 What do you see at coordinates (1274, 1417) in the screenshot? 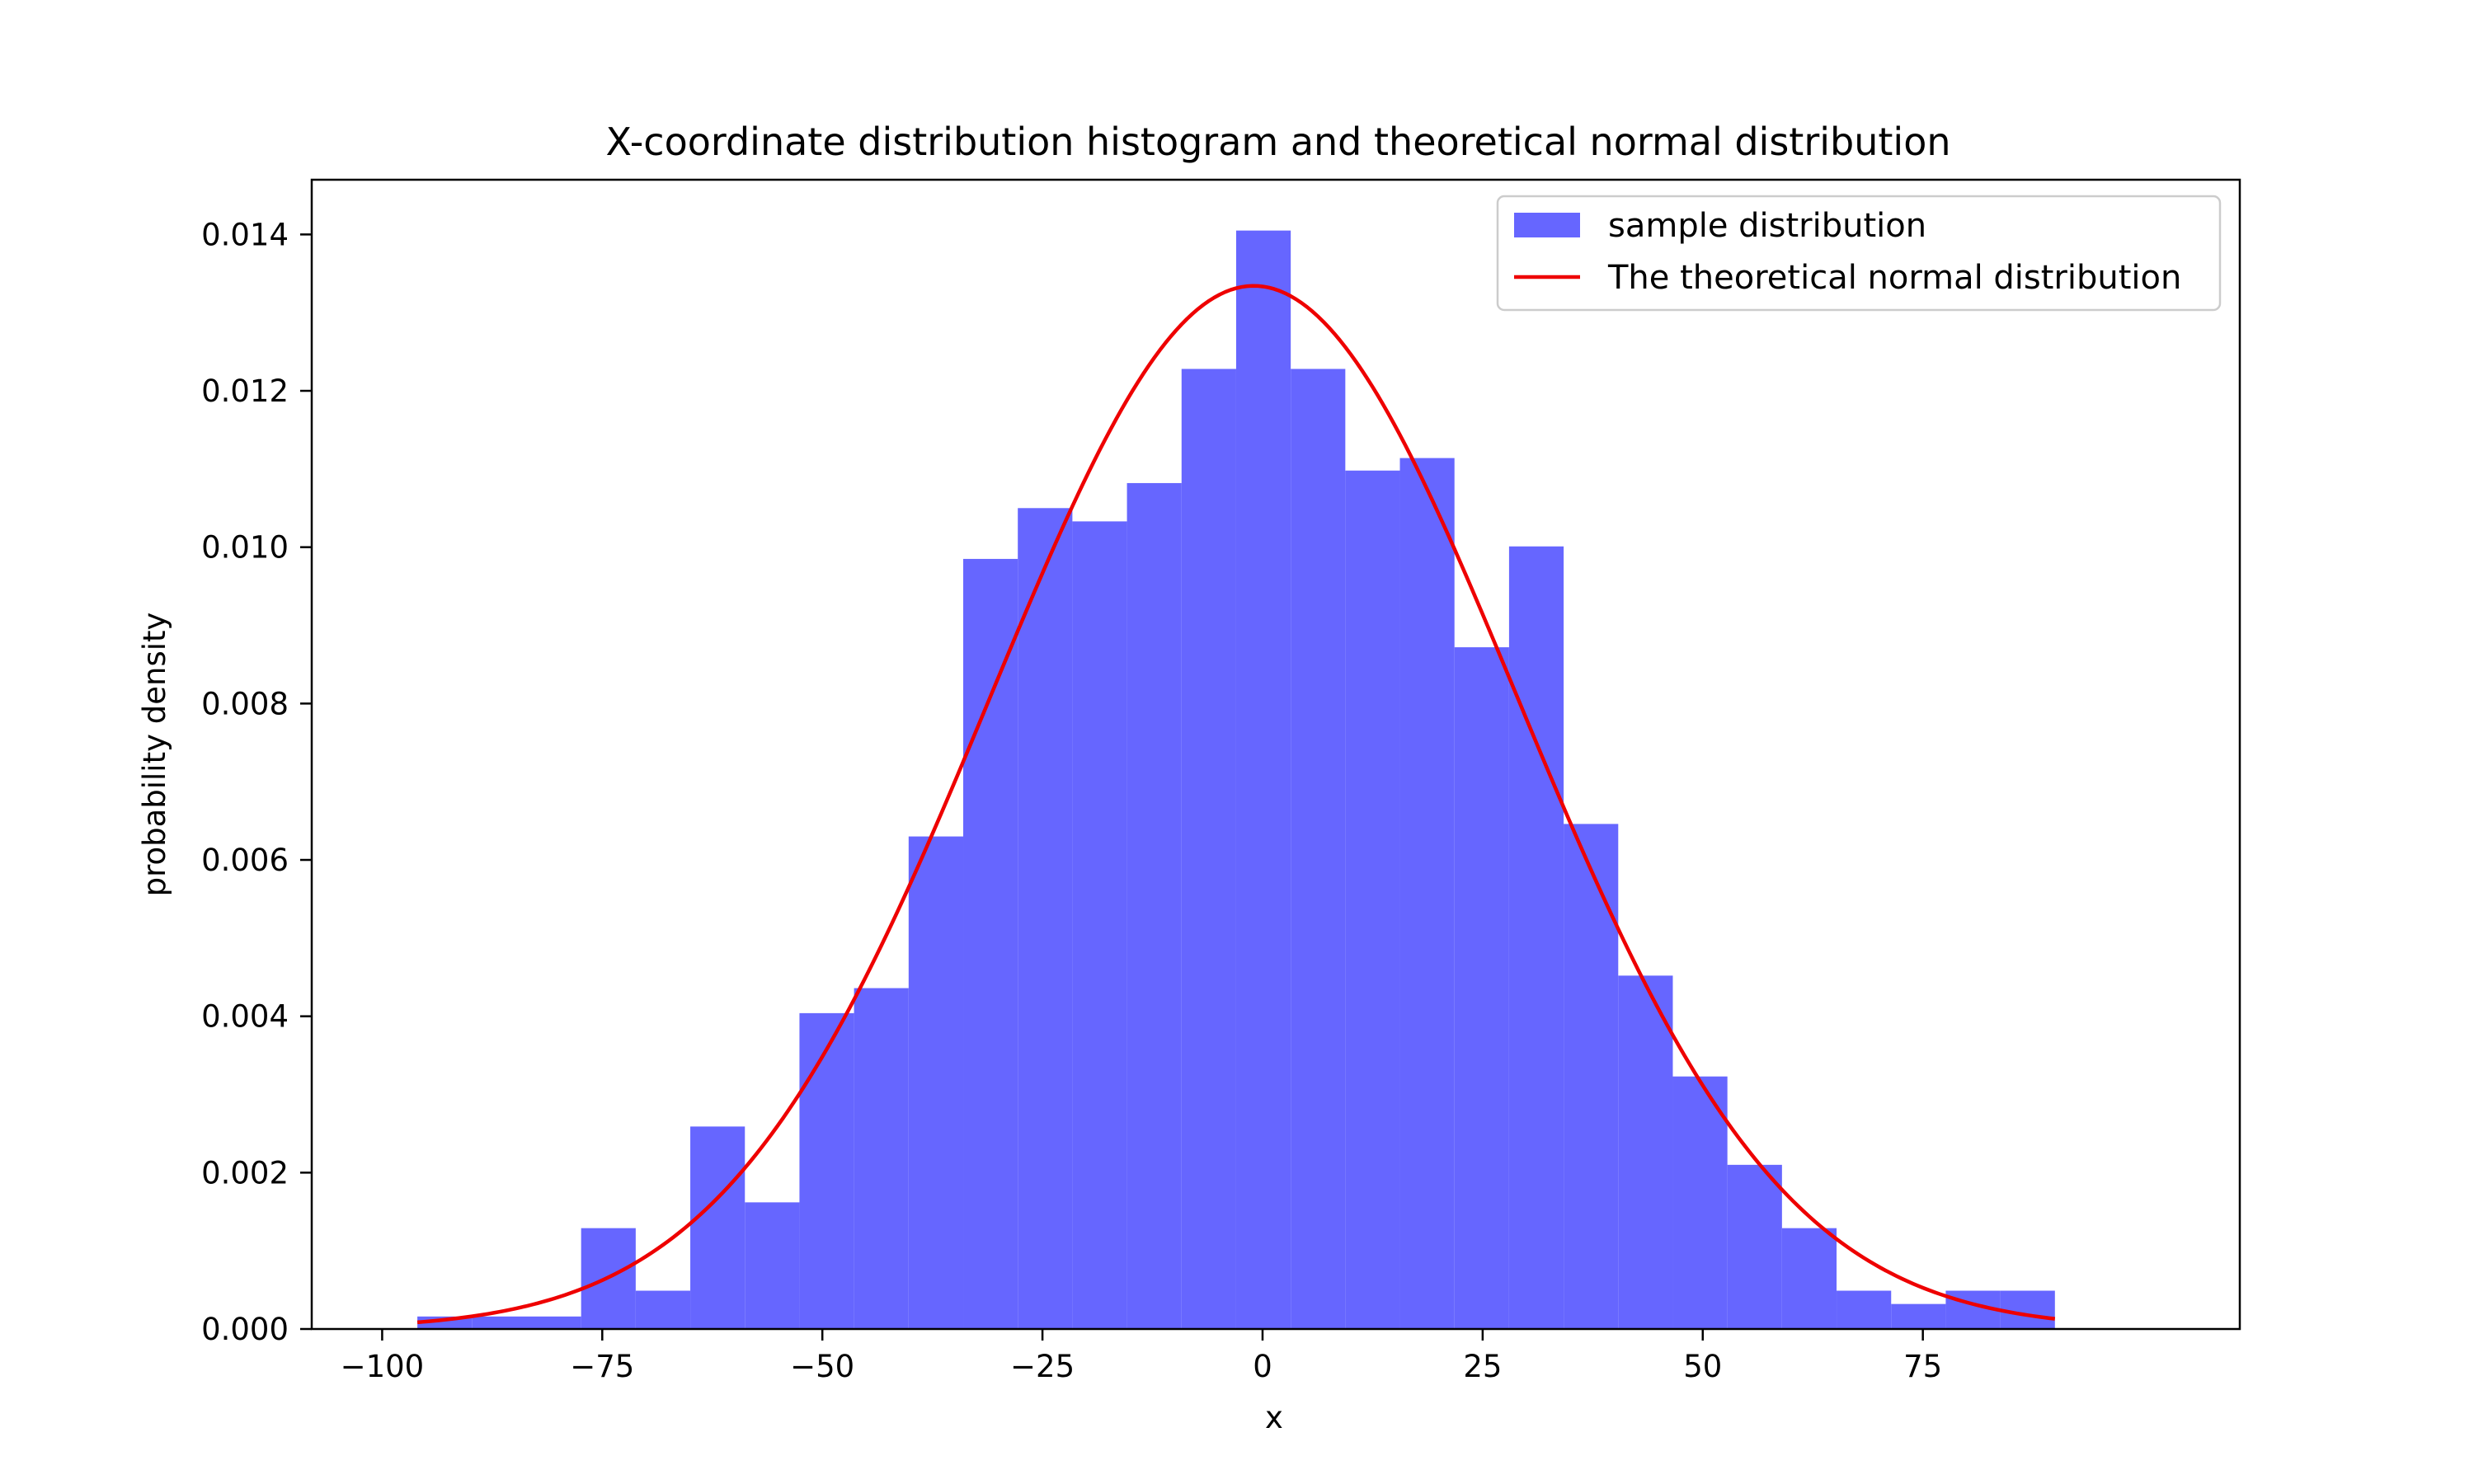
I see `x-axis-label: x` at bounding box center [1274, 1417].